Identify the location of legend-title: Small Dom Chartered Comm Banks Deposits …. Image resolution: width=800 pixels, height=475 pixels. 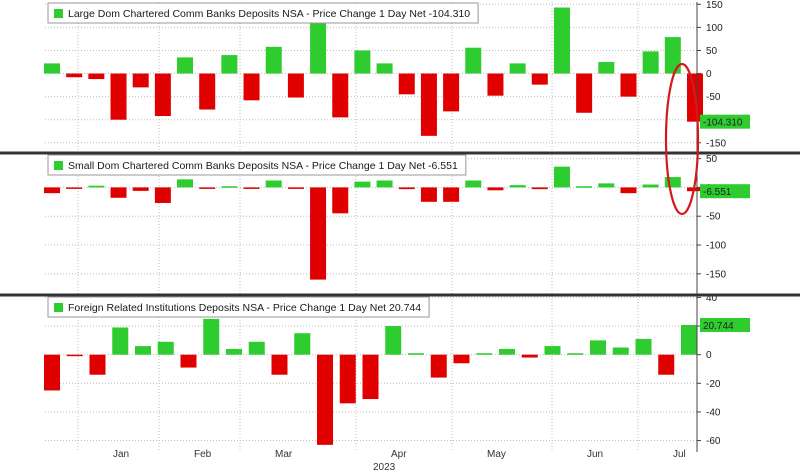
(263, 166).